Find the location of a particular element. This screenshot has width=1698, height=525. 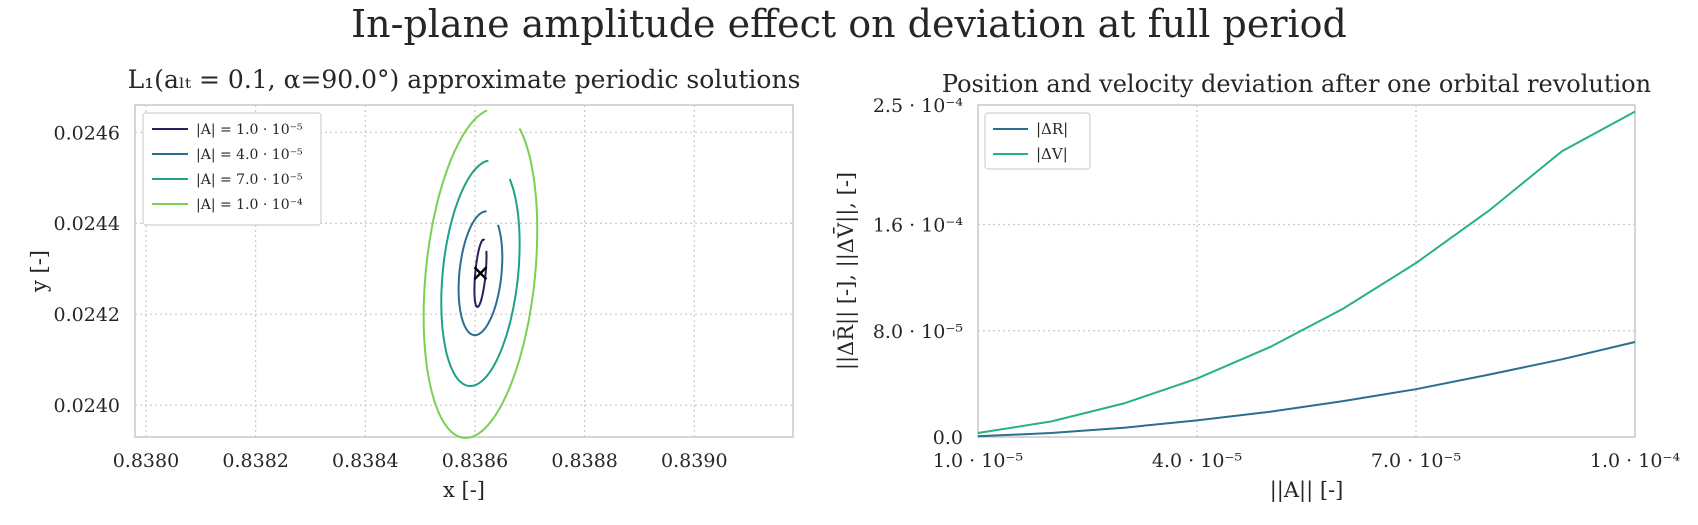

left-legend-box is located at coordinates (232, 169).